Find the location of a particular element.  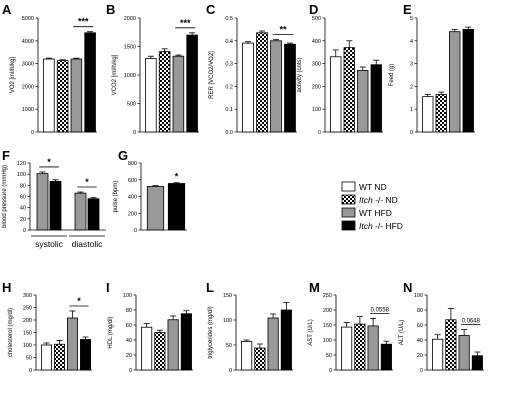

y-tick-label: 5000 is located at coordinates (28, 19).